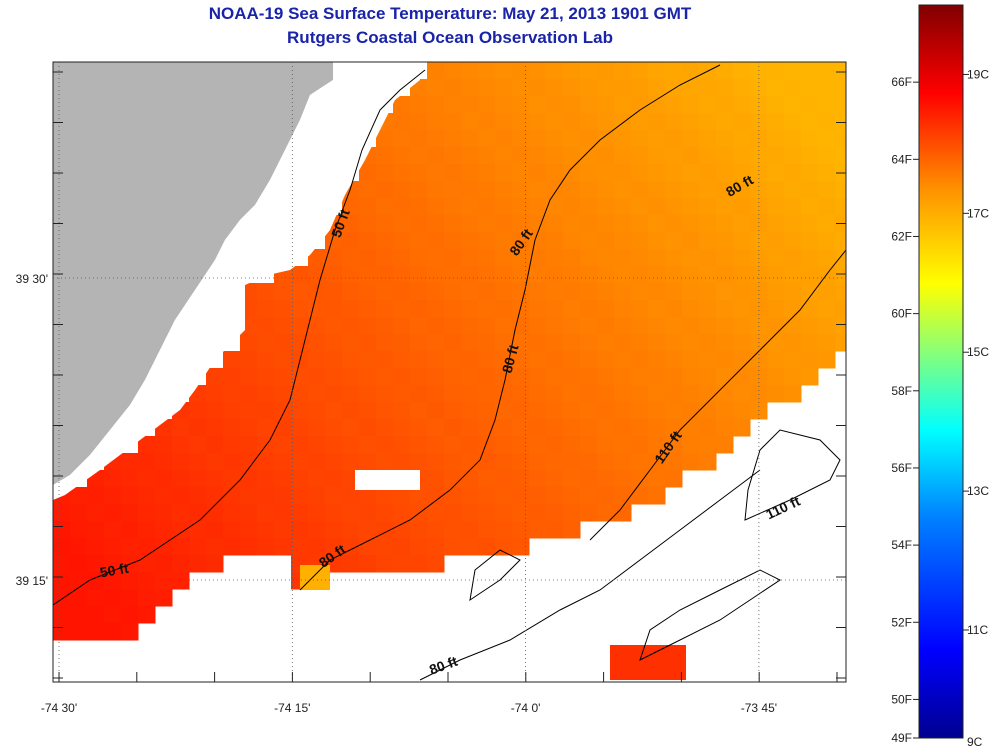 This screenshot has height=754, width=992. I want to click on lat-tick-label: 39 30', so click(32, 279).